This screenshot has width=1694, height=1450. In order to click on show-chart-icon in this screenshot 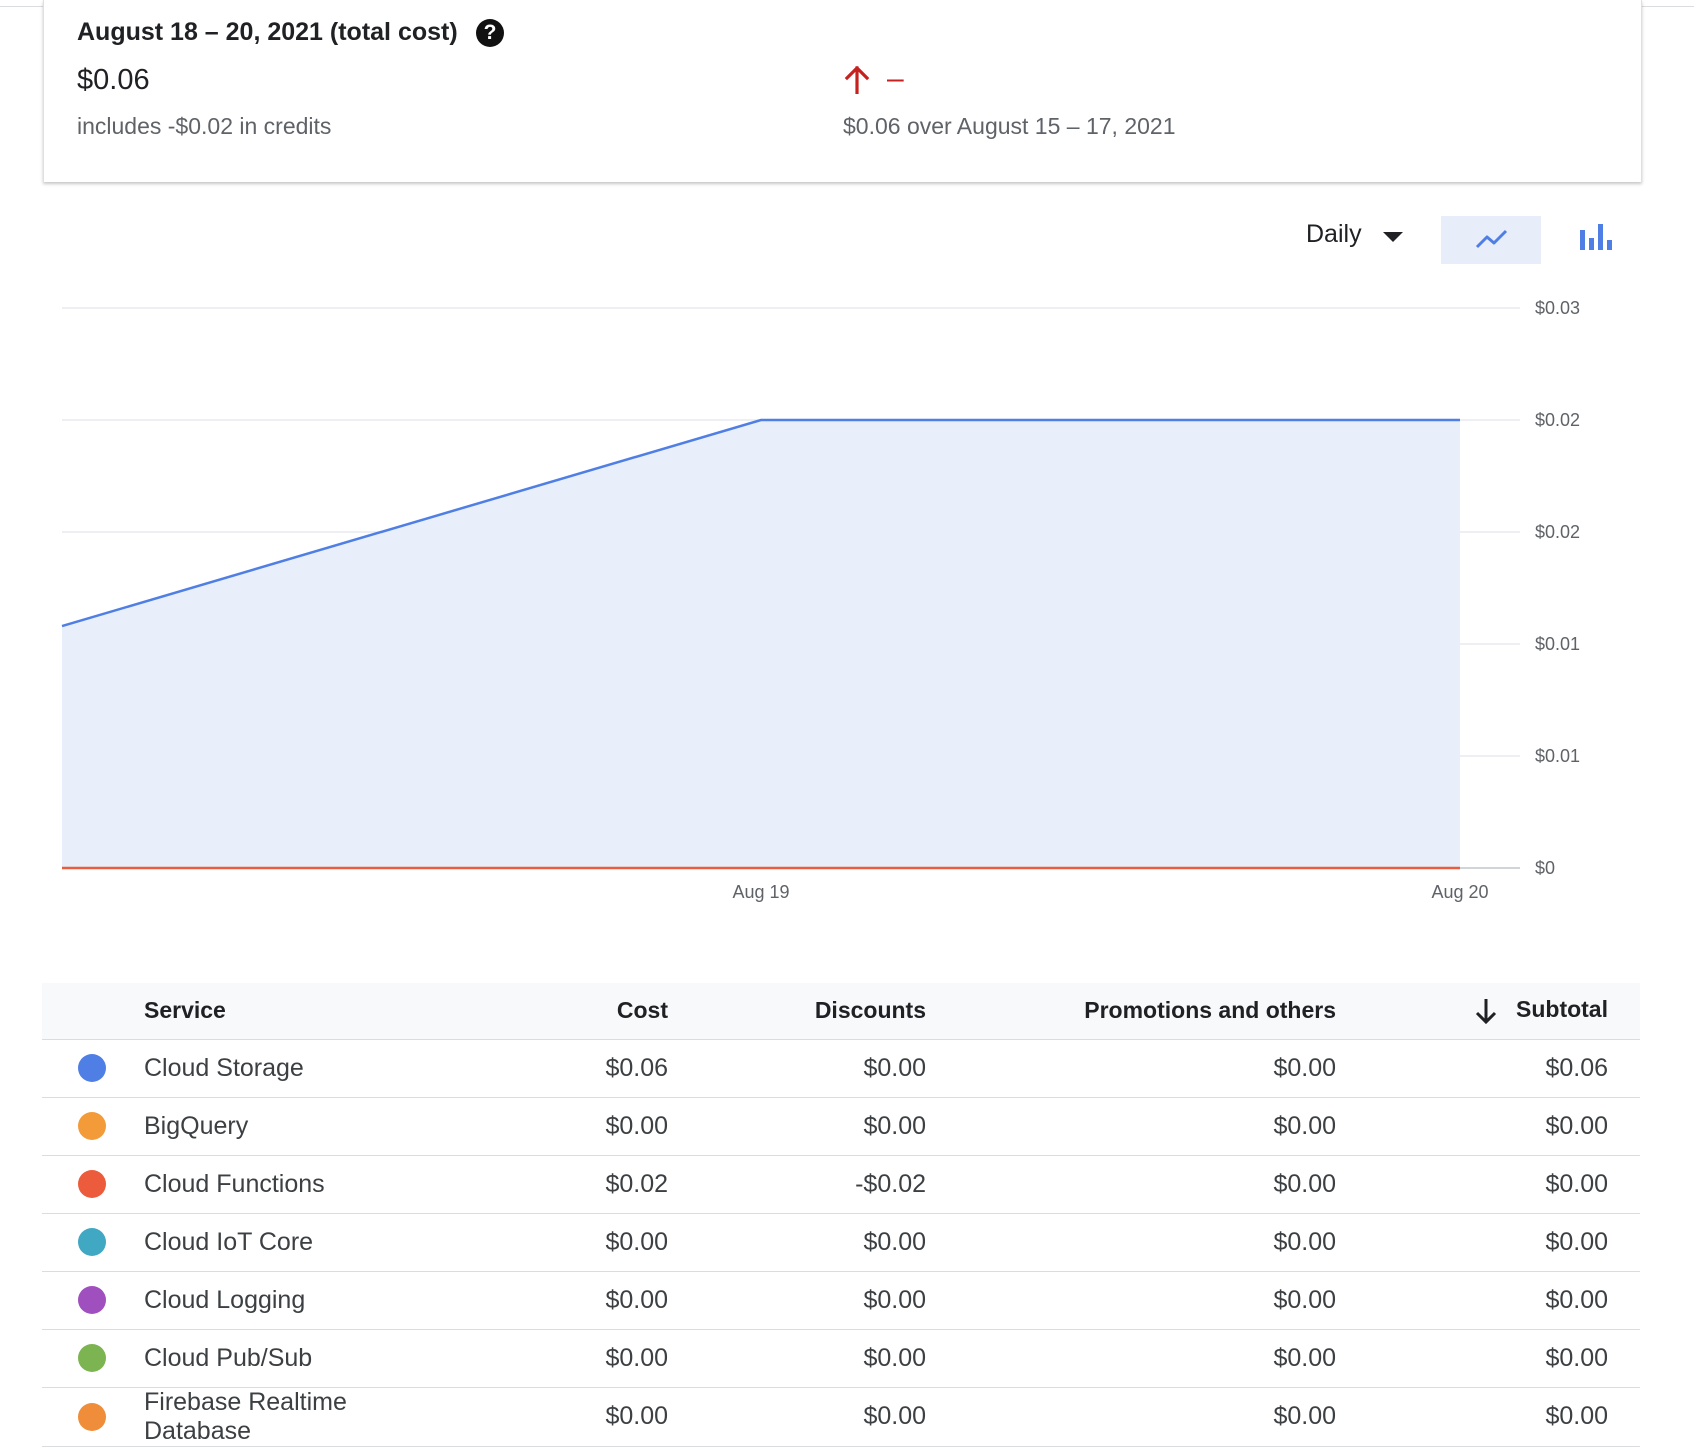, I will do `click(1491, 239)`.